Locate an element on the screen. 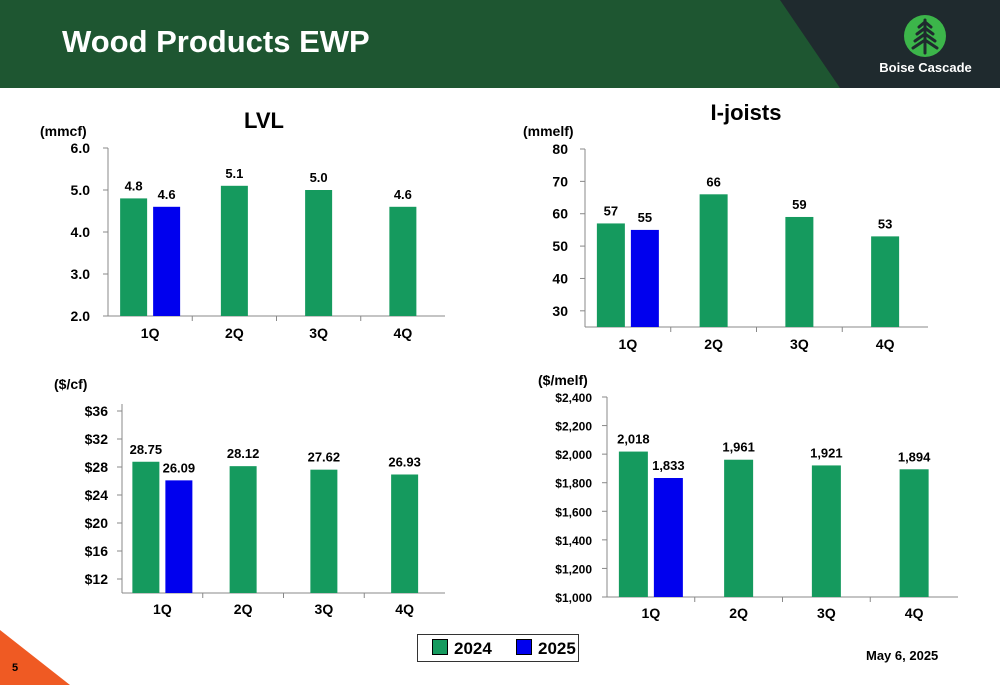 The width and height of the screenshot is (1000, 685). chart4-category-label: 2Q is located at coordinates (738, 613).